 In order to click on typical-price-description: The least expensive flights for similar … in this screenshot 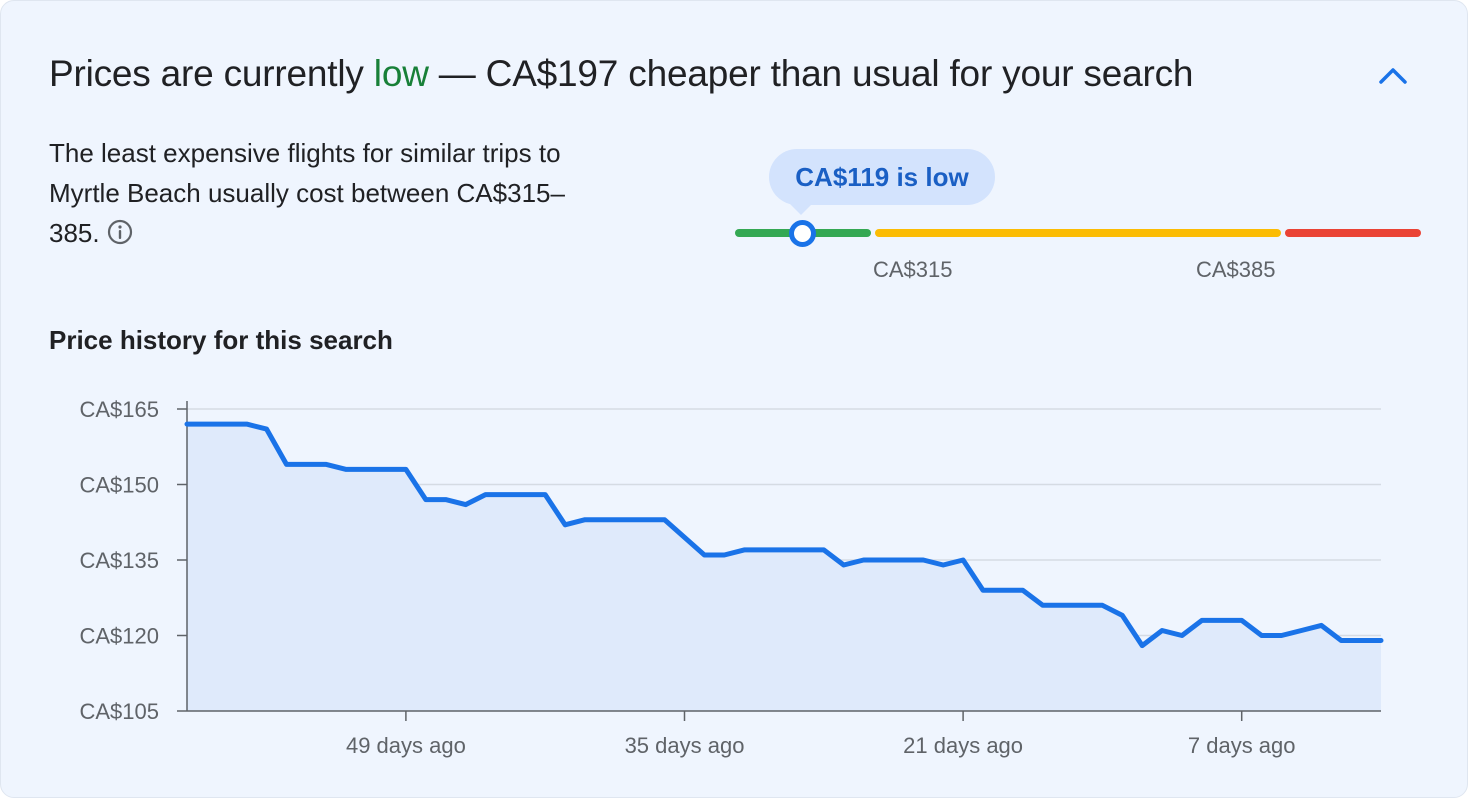, I will do `click(309, 193)`.